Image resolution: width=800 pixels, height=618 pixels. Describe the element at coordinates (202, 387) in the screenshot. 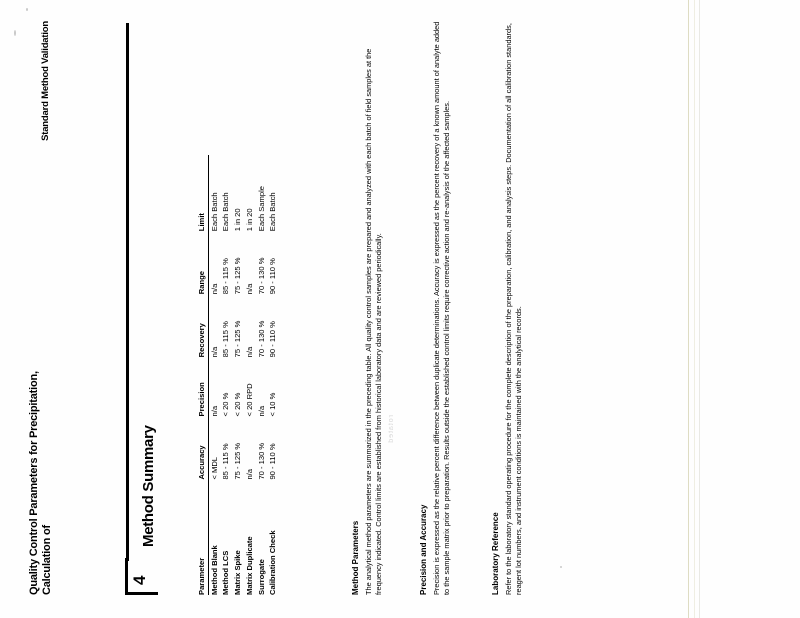

I see `column-header: Precision` at that location.